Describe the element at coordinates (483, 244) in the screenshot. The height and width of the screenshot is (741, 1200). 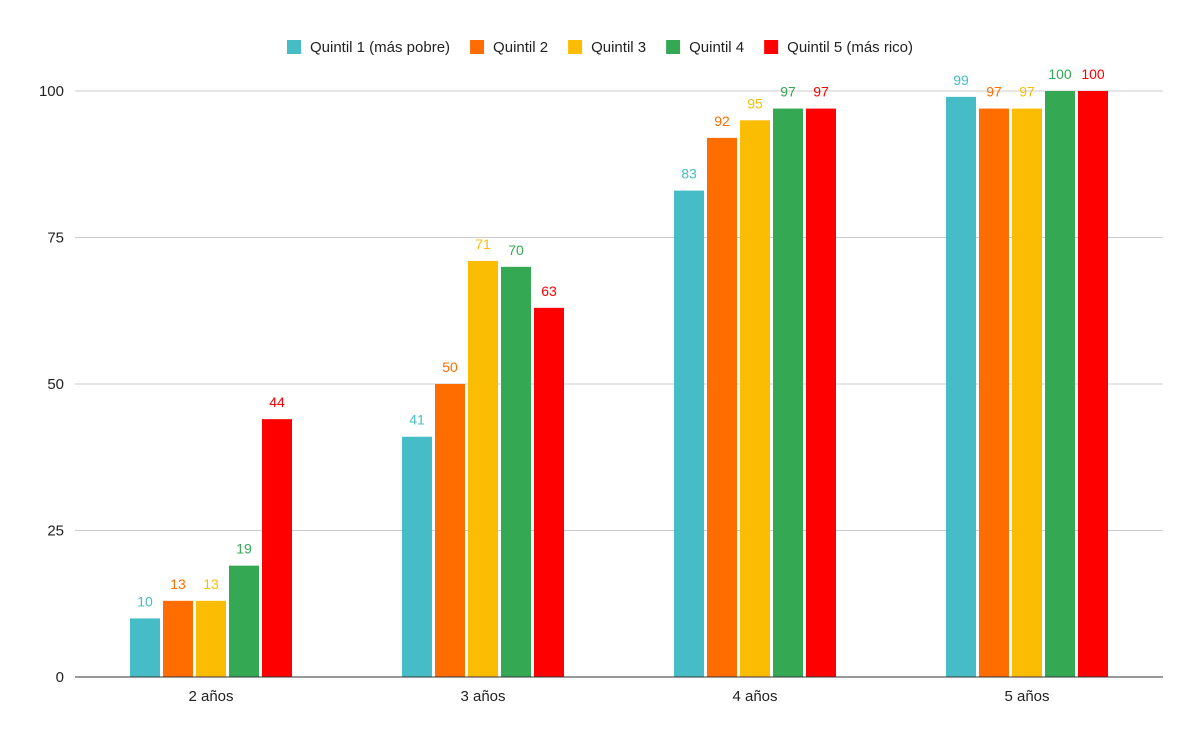
I see `data-label: 71` at that location.